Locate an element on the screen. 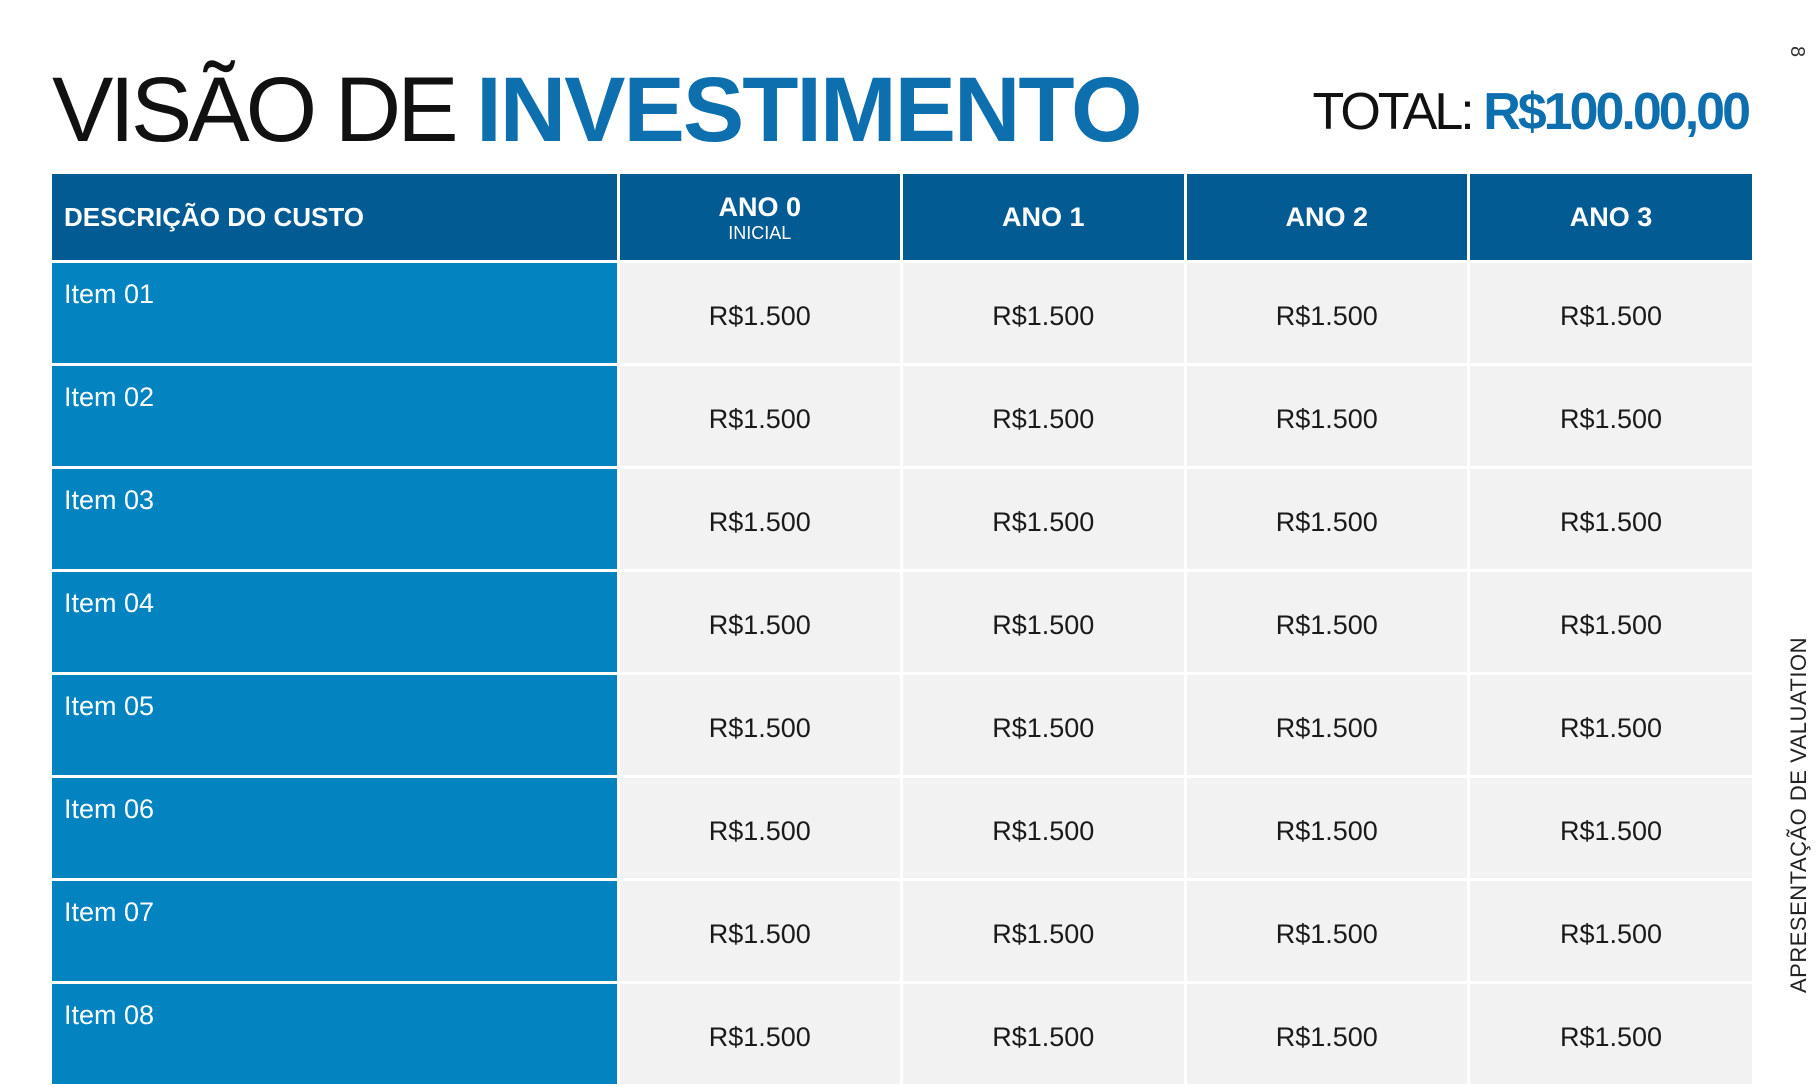 The height and width of the screenshot is (1087, 1820). table-row: Item 03 R$1.500 R$1.500 R$1.500 R$1.500 is located at coordinates (902, 519).